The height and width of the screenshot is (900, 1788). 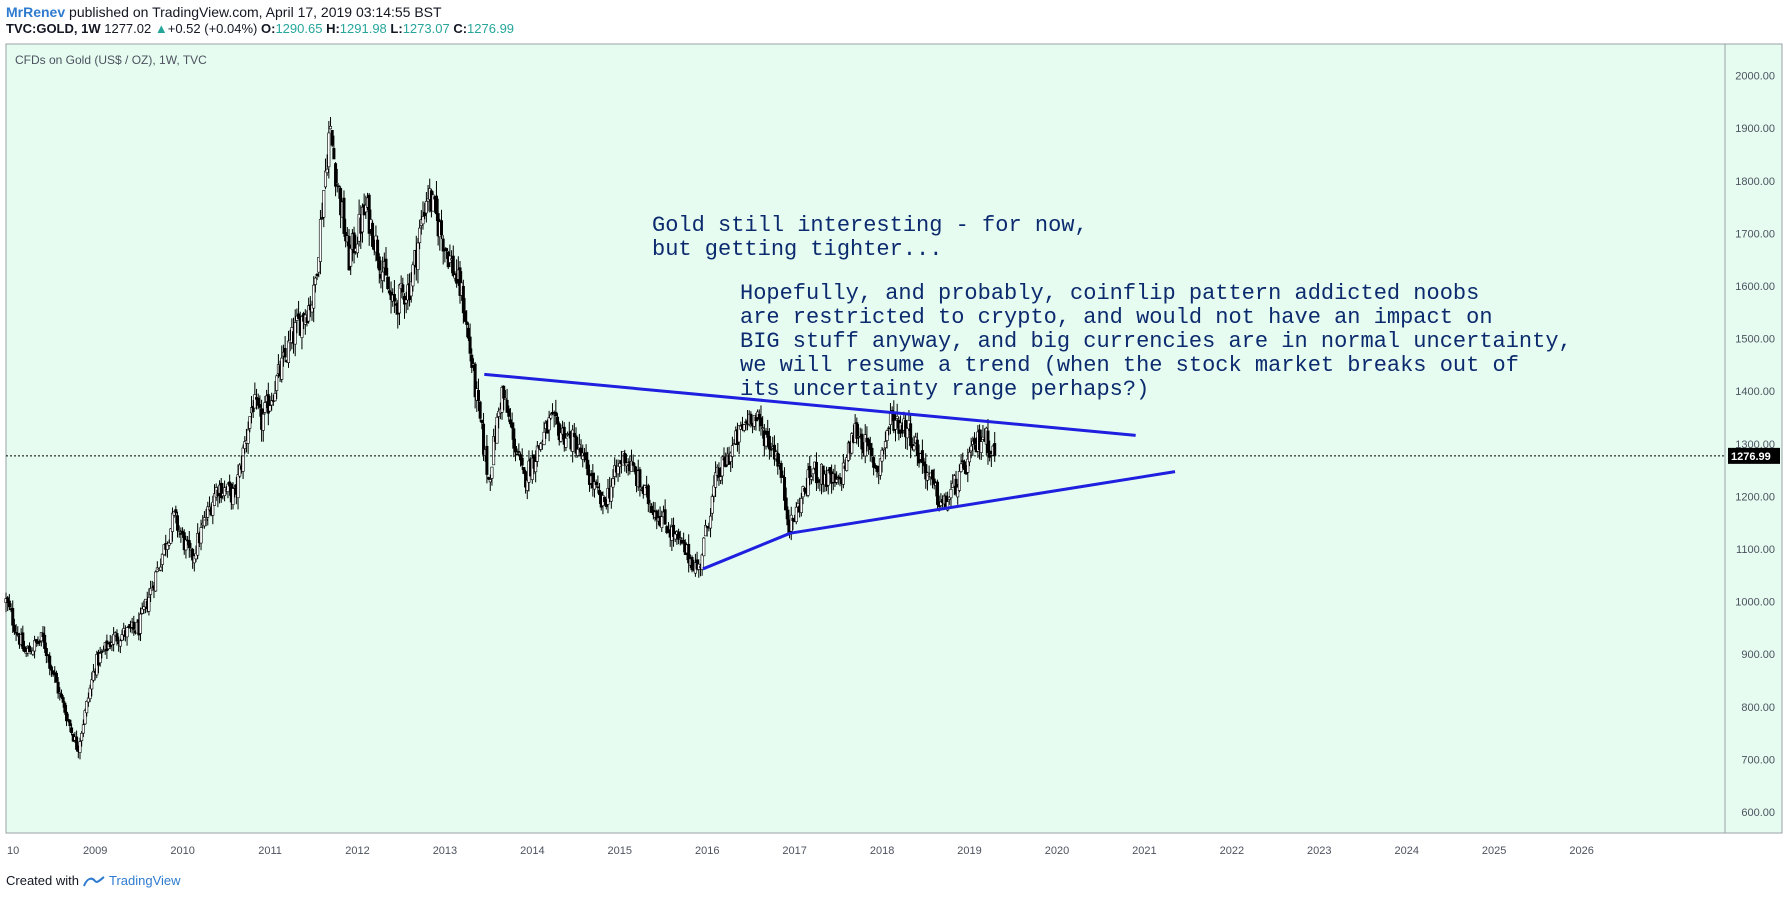 I want to click on price-tick-label: 1000.00, so click(x=1755, y=603).